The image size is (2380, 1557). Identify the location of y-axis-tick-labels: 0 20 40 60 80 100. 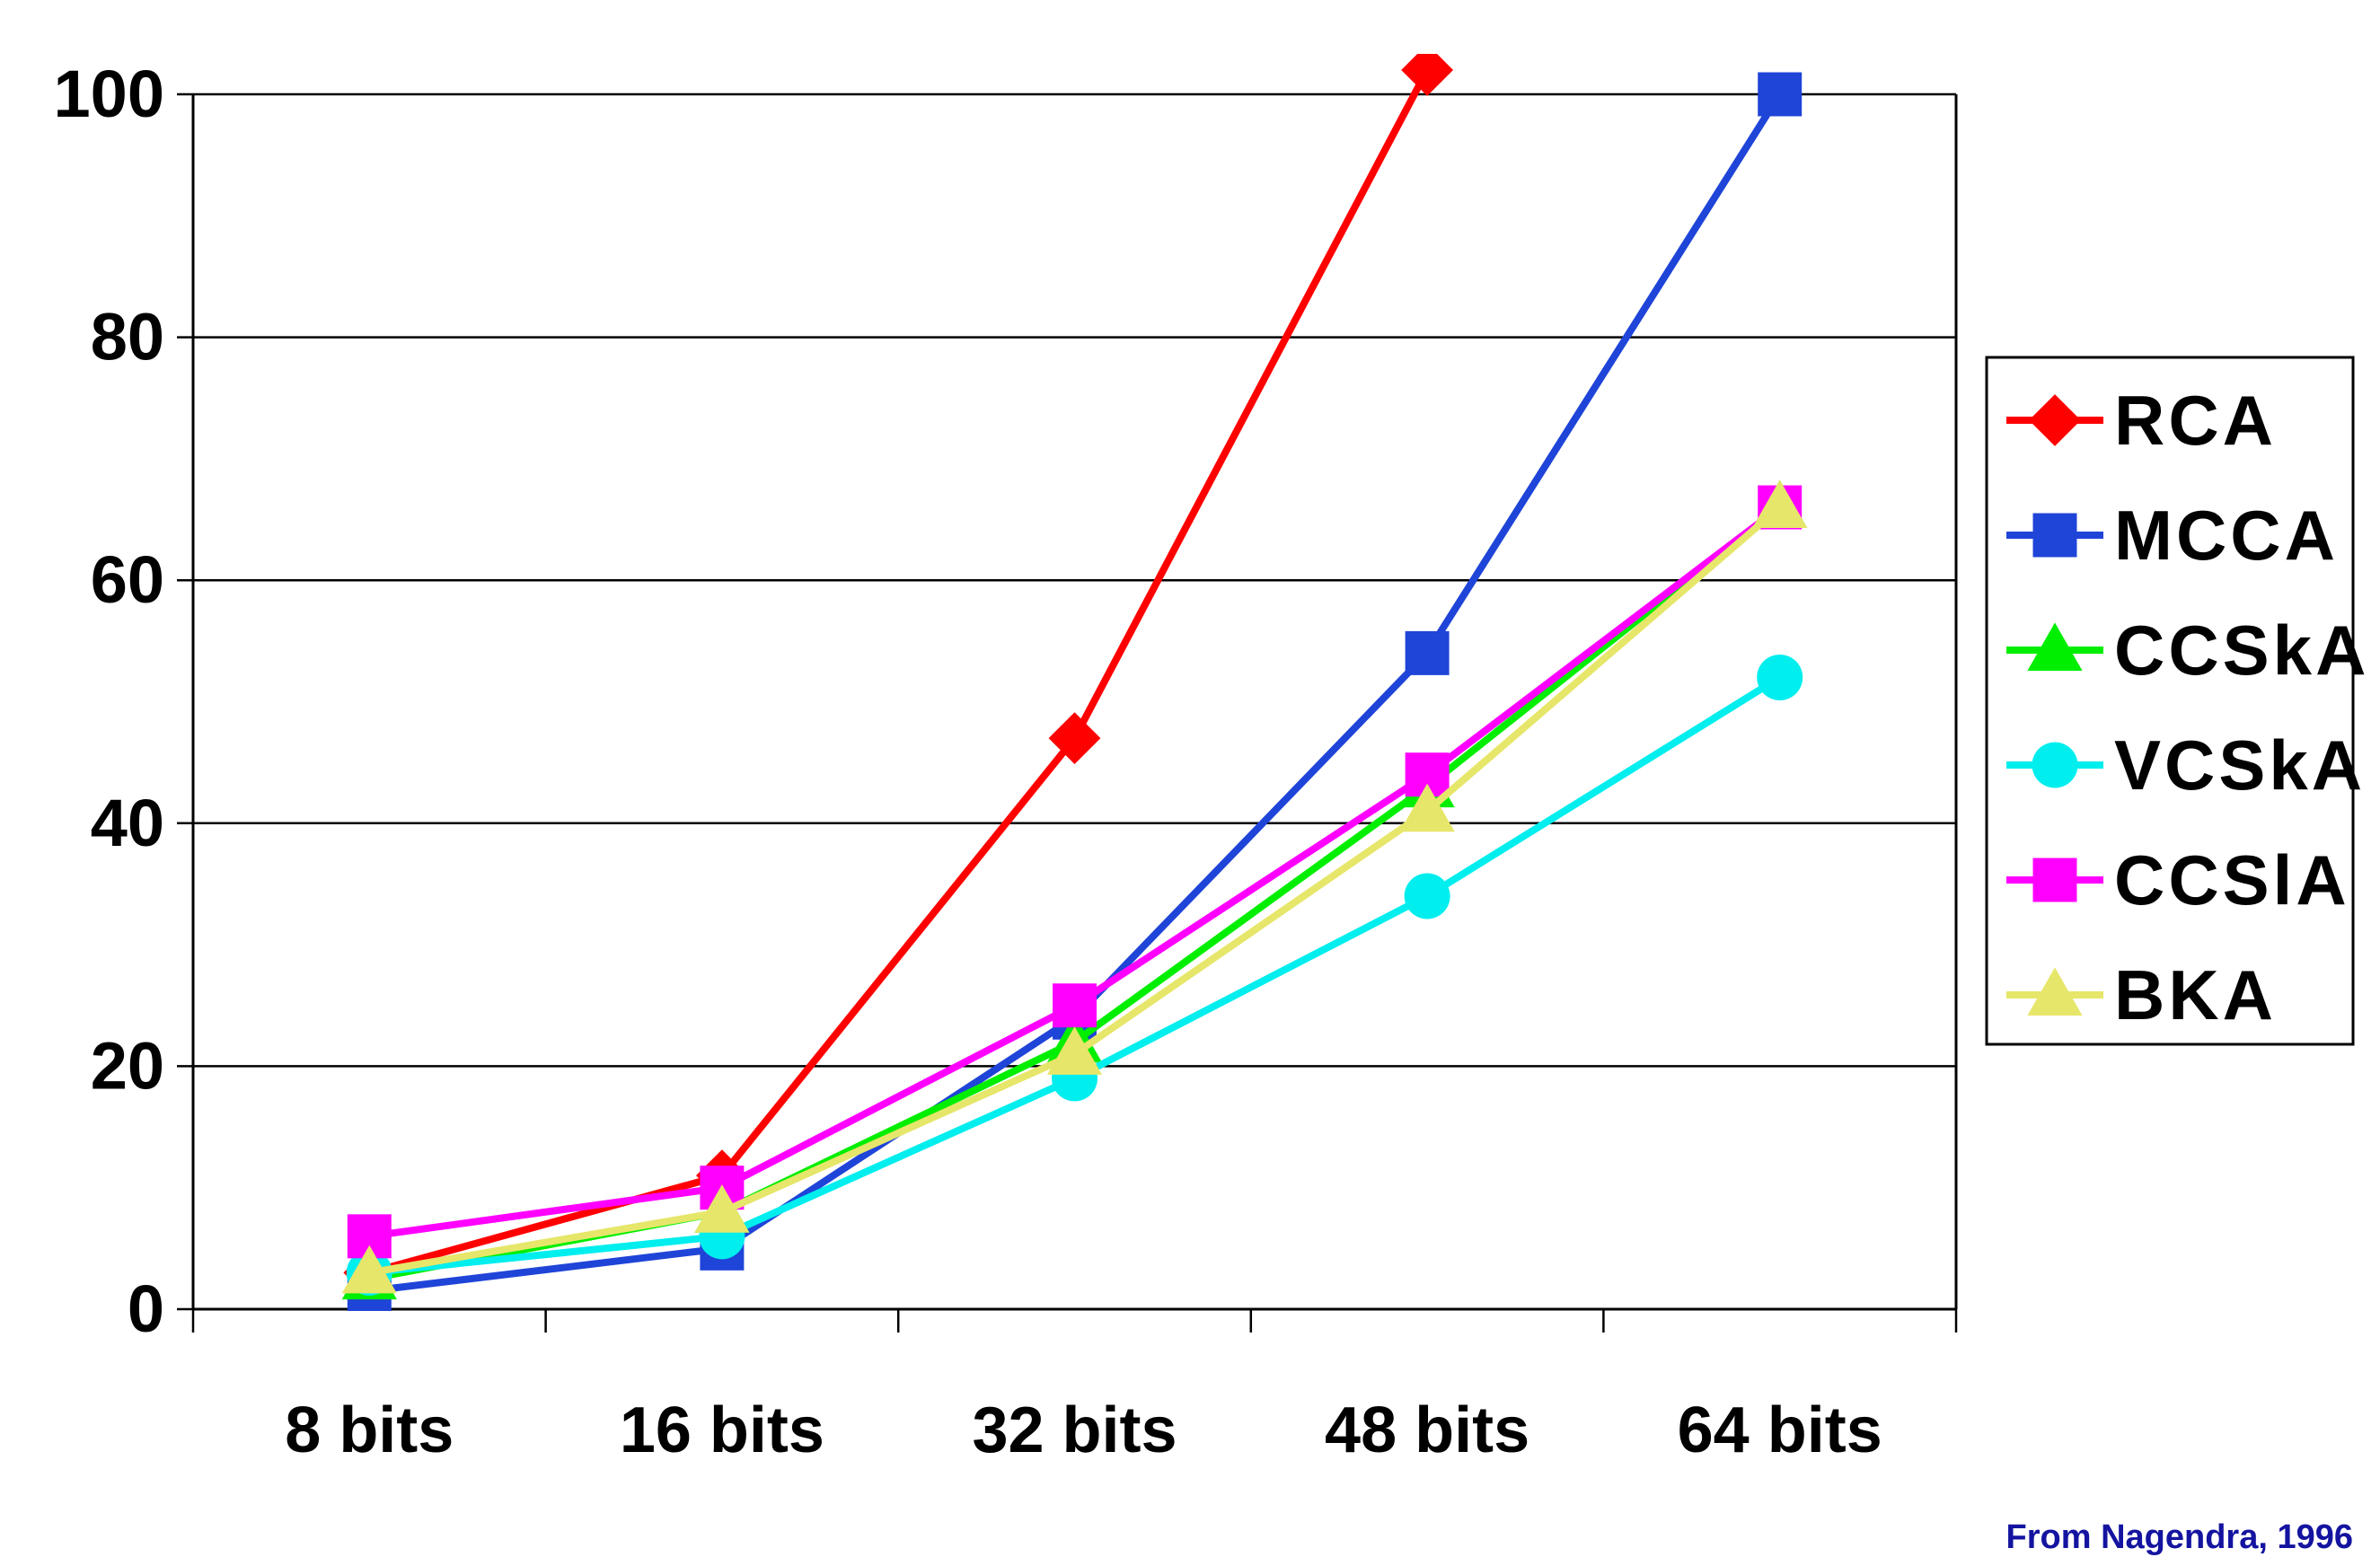
(109, 701).